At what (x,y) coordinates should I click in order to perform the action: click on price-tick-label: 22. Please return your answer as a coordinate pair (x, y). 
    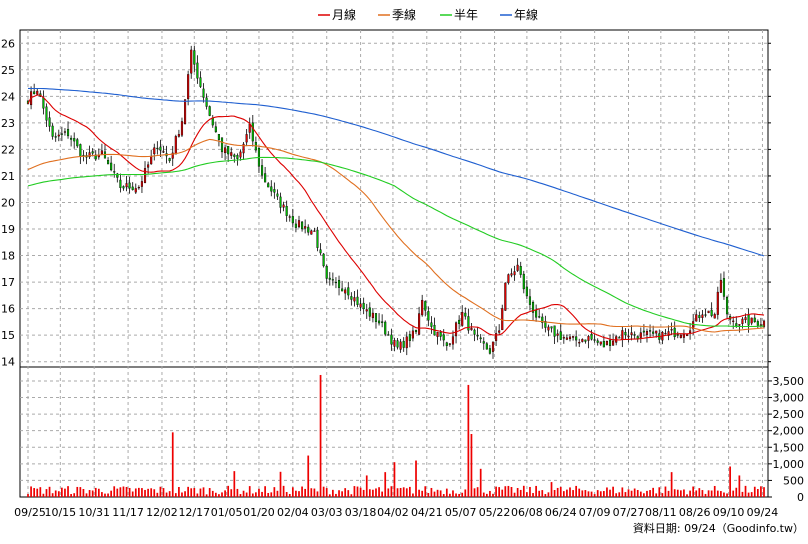
    Looking at the image, I should click on (8, 149).